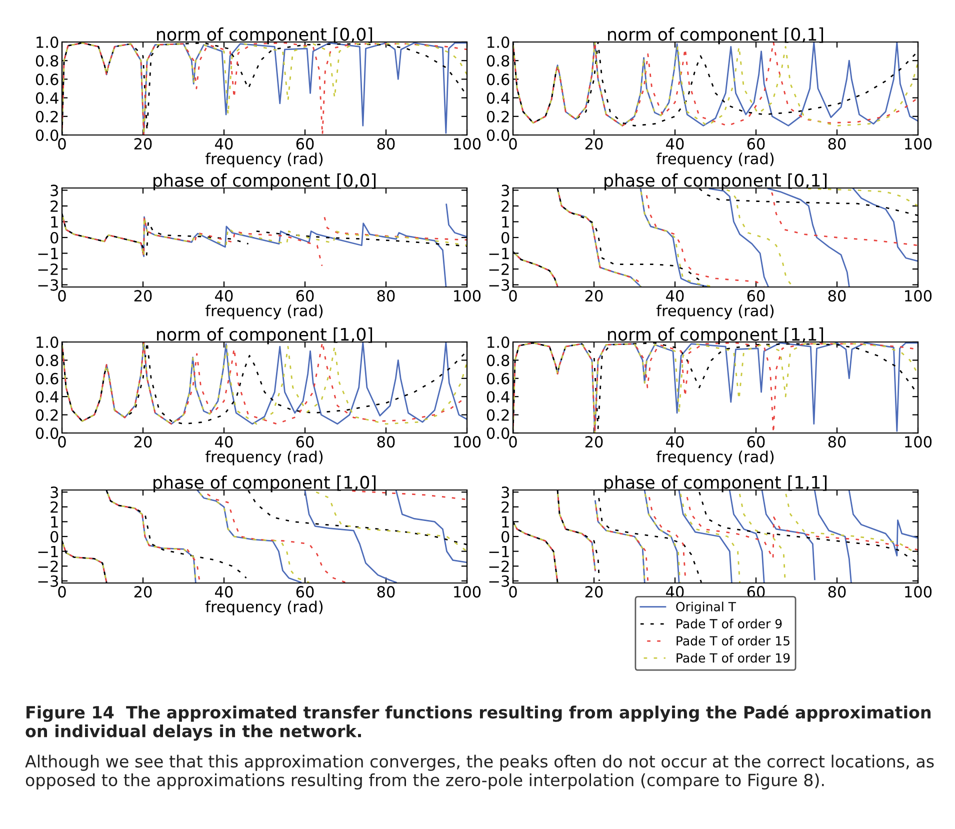 The height and width of the screenshot is (829, 955). What do you see at coordinates (733, 641) in the screenshot?
I see `legend-label: Pade T of order 15` at bounding box center [733, 641].